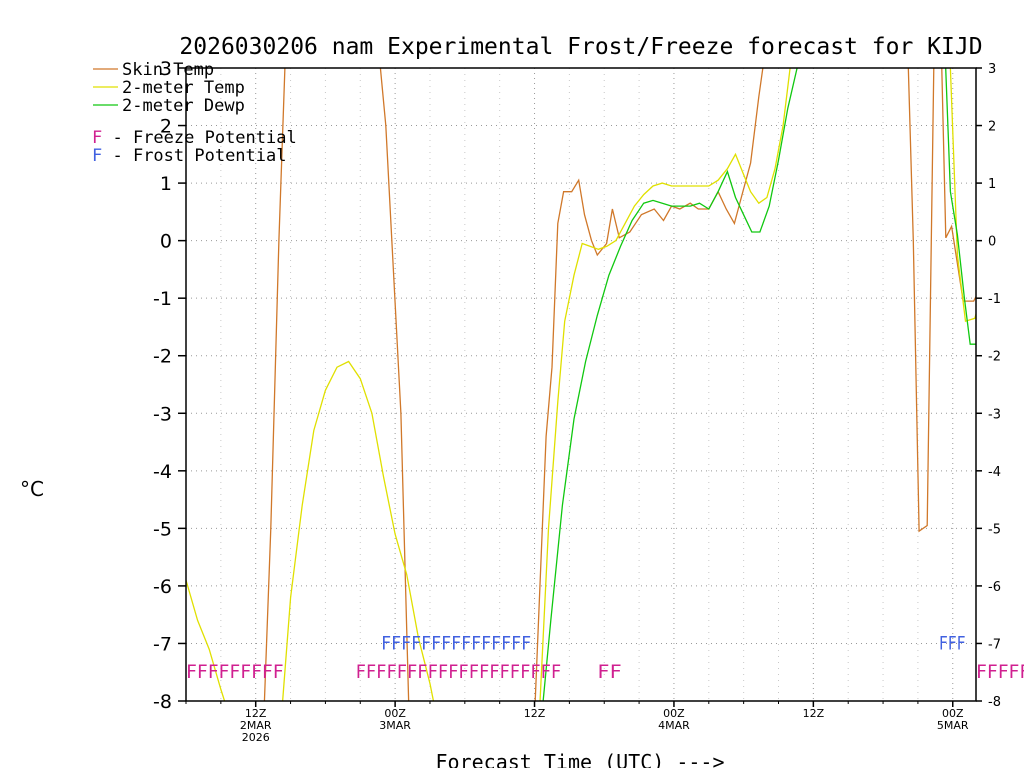 This screenshot has width=1024, height=768. Describe the element at coordinates (992, 242) in the screenshot. I see `y-tick-label-right: 0` at that location.